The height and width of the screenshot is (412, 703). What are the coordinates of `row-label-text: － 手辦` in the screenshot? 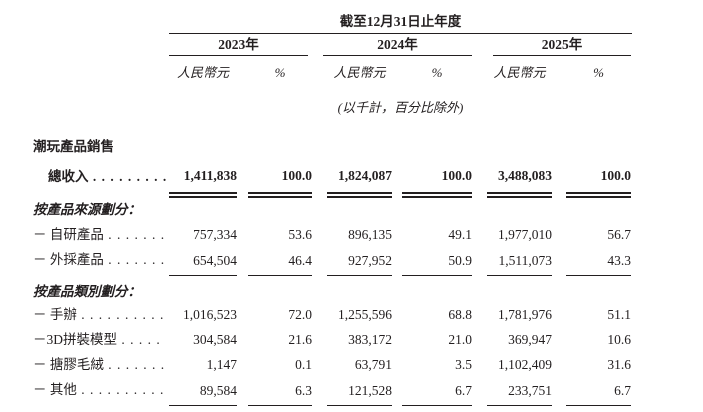 It's located at (55, 314).